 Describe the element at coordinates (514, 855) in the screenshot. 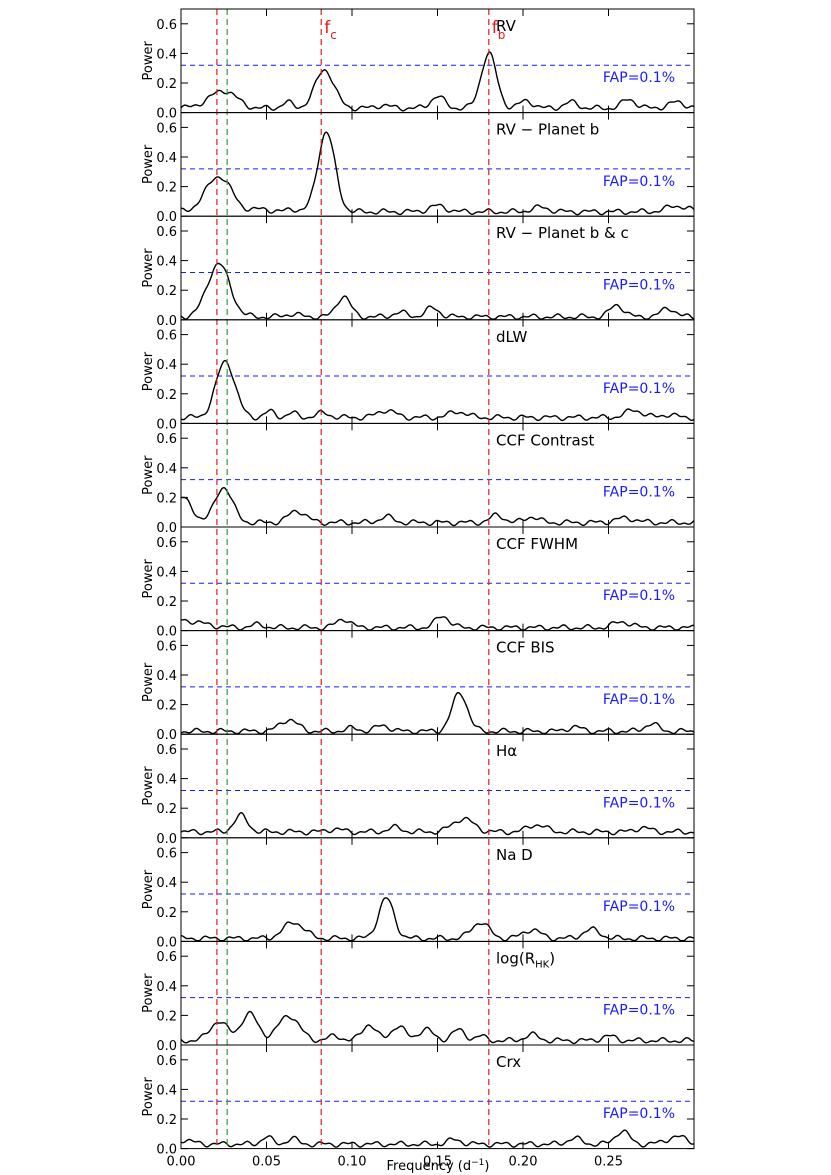

I see `panel-label: Na D` at that location.